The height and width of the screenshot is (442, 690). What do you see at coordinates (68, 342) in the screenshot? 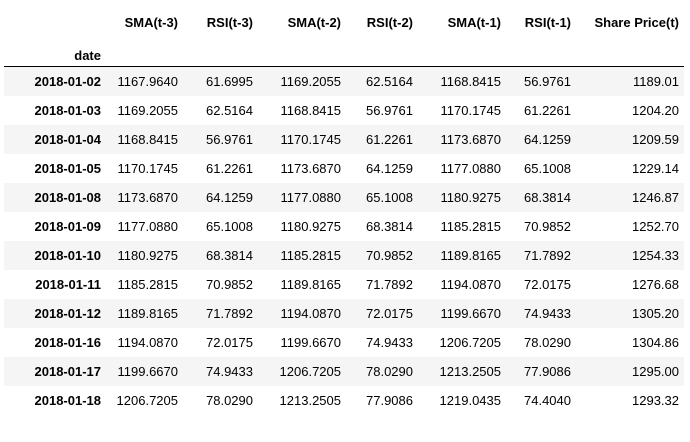
I see `row-index-date: 2018-01-16` at bounding box center [68, 342].